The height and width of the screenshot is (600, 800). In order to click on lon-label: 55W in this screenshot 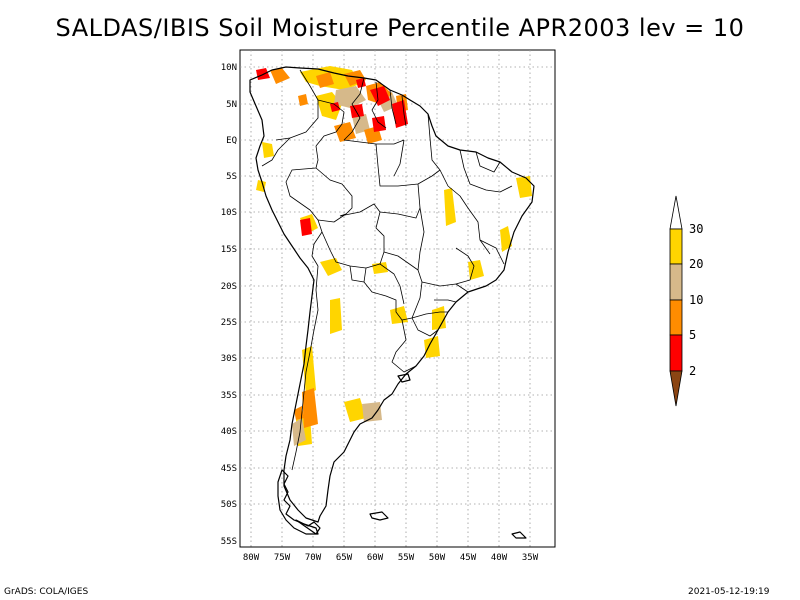, I will do `click(406, 558)`.